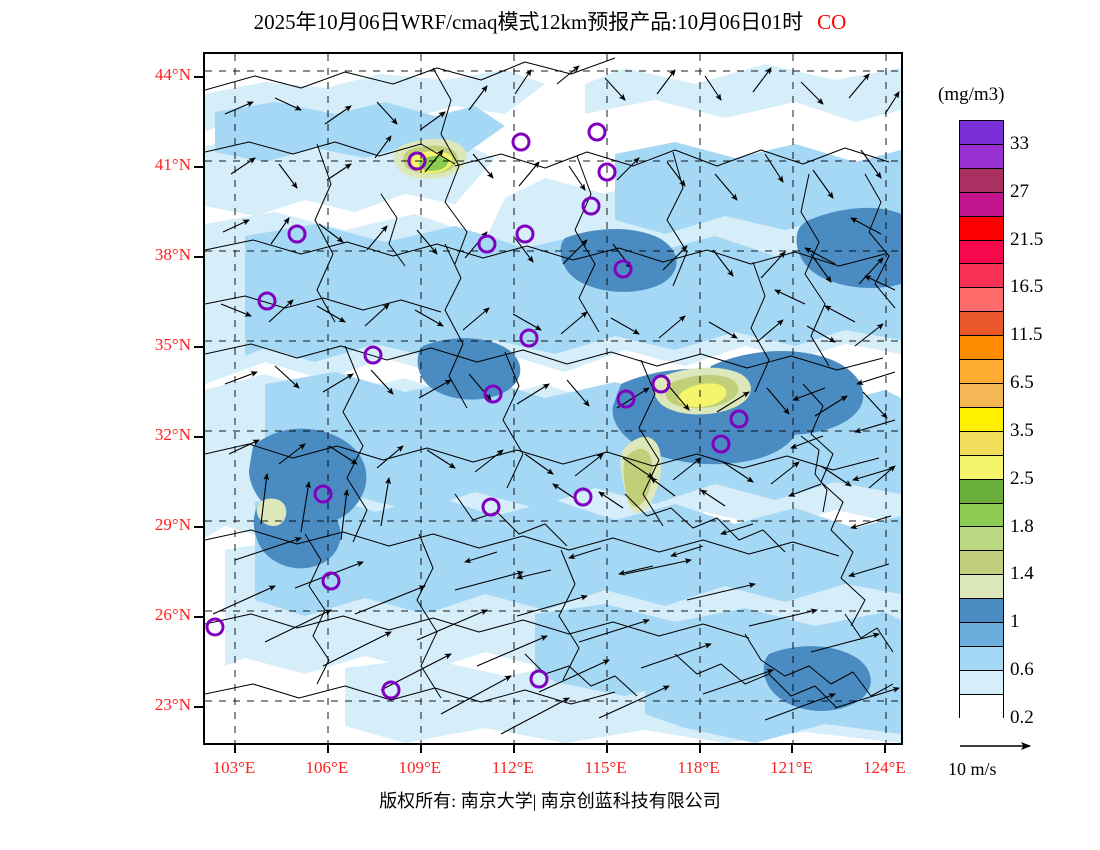 The height and width of the screenshot is (850, 1100). I want to click on x-tick-label-2: 109°E, so click(420, 767).